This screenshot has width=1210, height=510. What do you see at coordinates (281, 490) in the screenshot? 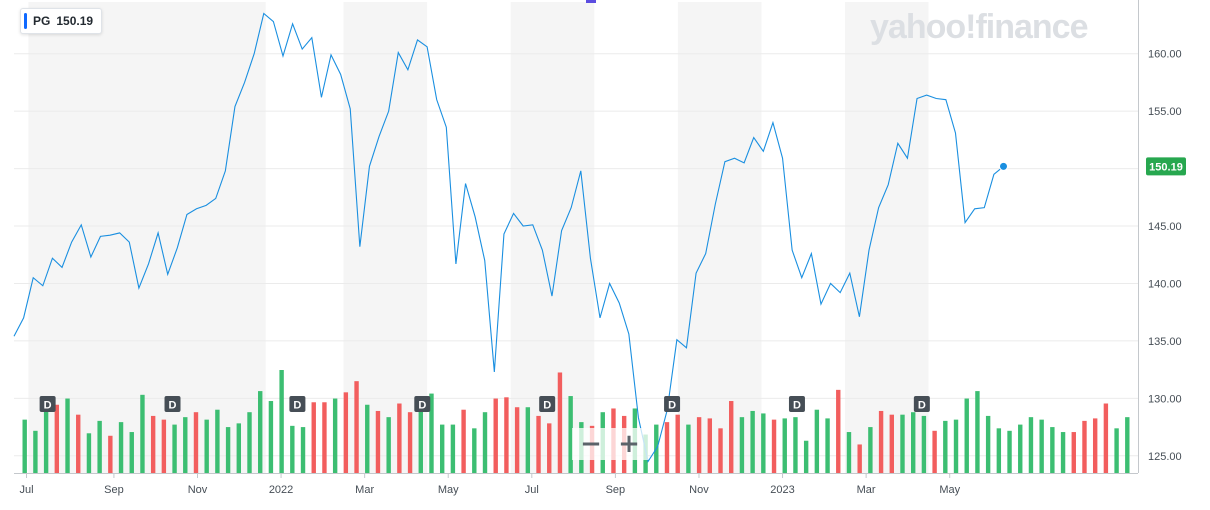
I see `x-tick-label: 2022` at bounding box center [281, 490].